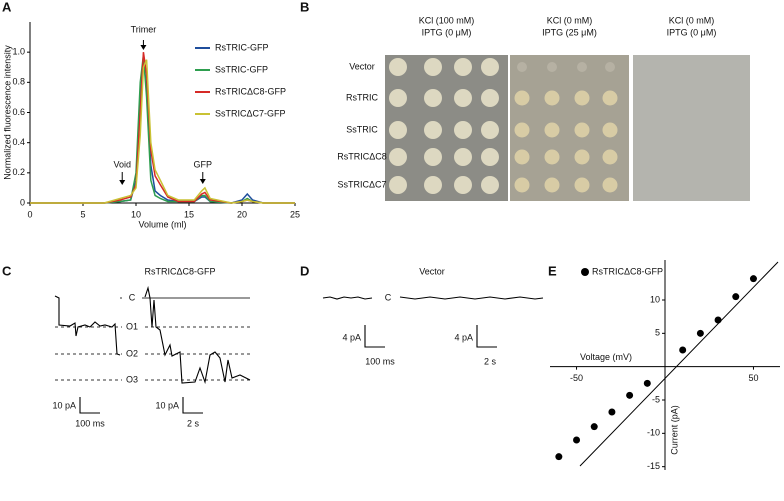 The image size is (784, 501). I want to click on y-axis-label: Current (pA), so click(674, 430).